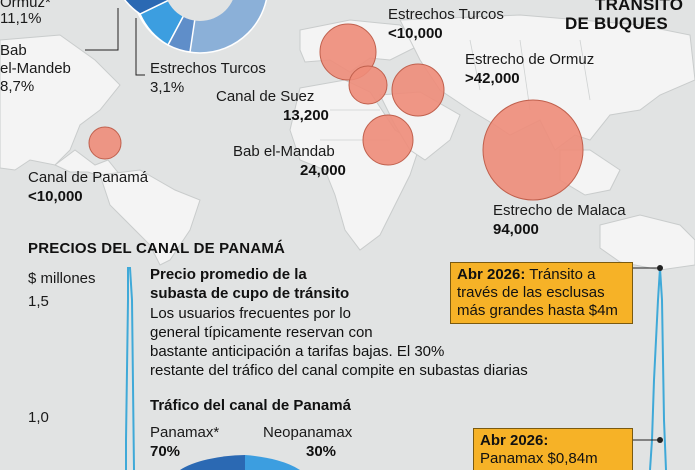 This screenshot has width=695, height=470. I want to click on ormuz-circle, so click(418, 90).